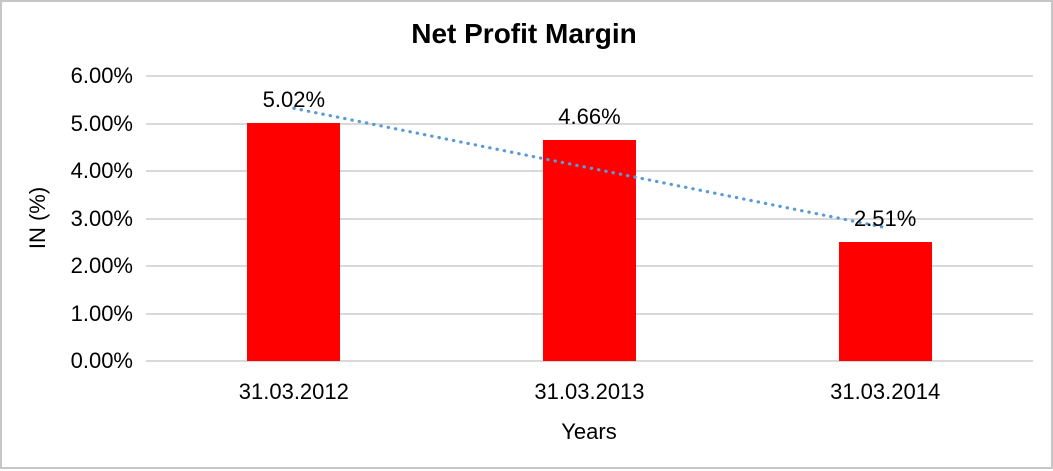  What do you see at coordinates (293, 391) in the screenshot?
I see `x-category-label: 31.03.2012` at bounding box center [293, 391].